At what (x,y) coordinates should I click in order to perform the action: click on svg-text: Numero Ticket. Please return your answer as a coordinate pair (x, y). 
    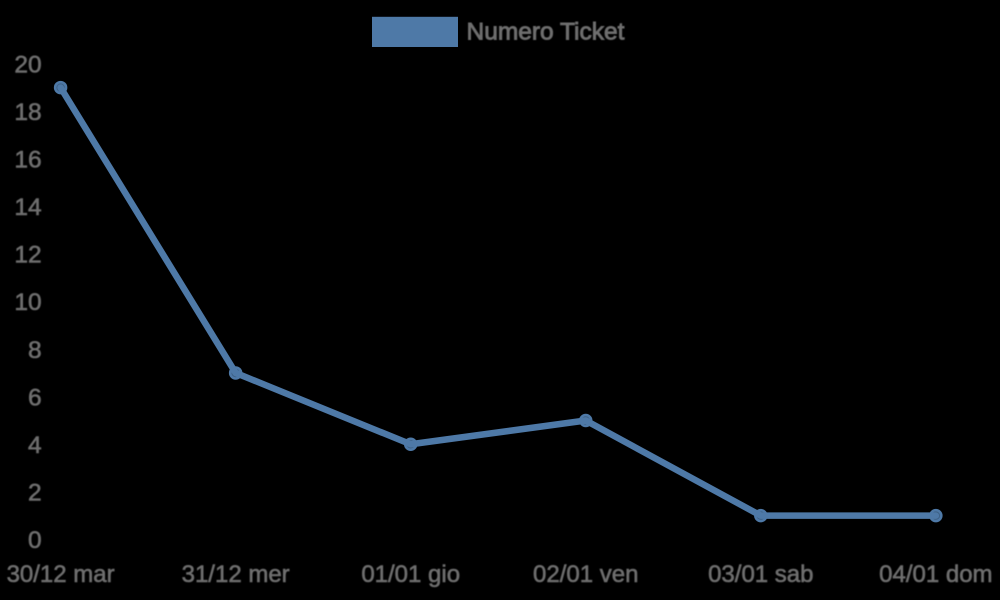
    Looking at the image, I should click on (546, 32).